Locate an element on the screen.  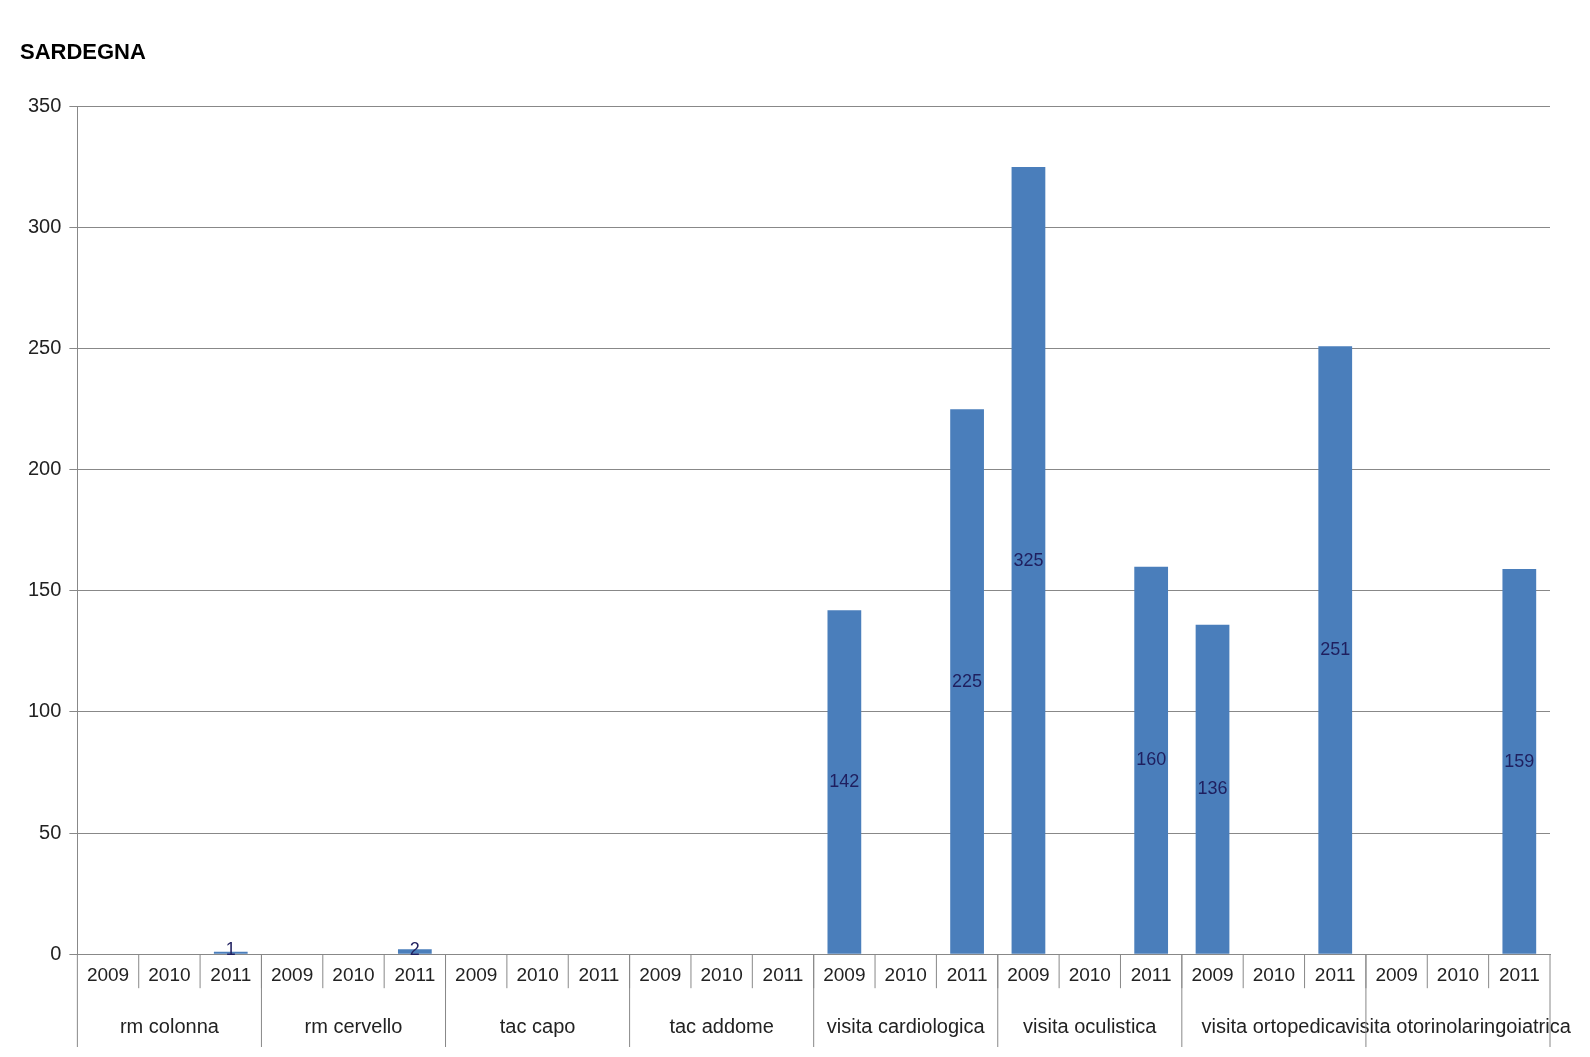
chart-title: SARDEGNA is located at coordinates (83, 52).